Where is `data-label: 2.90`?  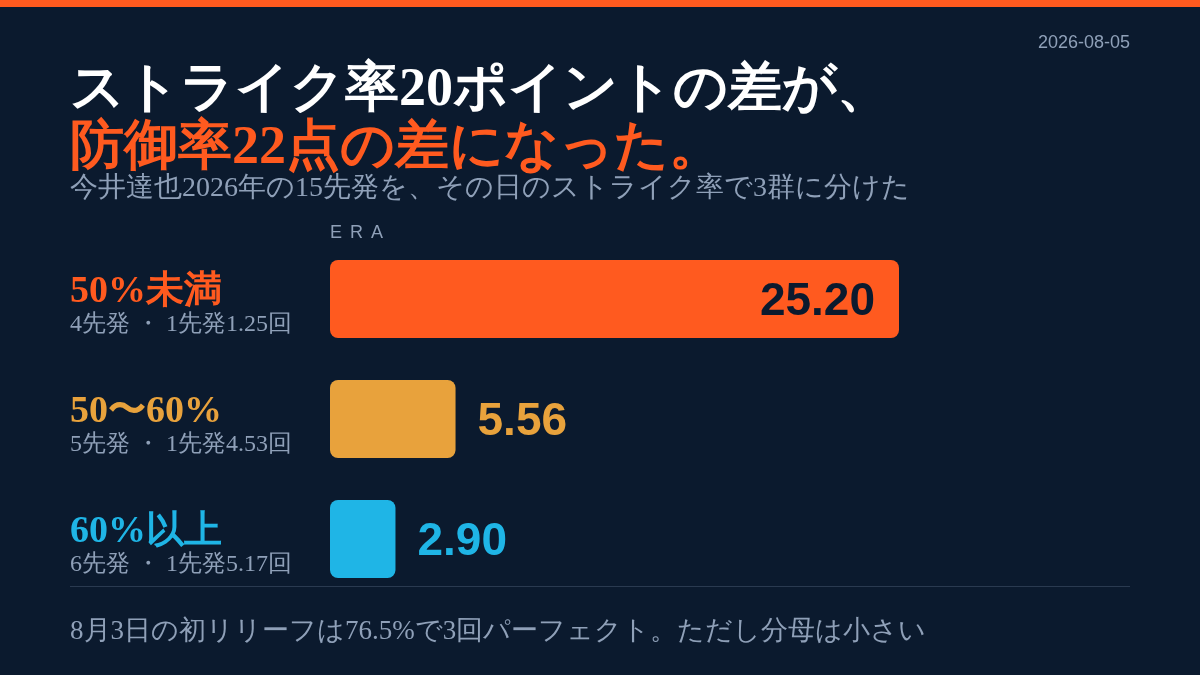 data-label: 2.90 is located at coordinates (462, 539).